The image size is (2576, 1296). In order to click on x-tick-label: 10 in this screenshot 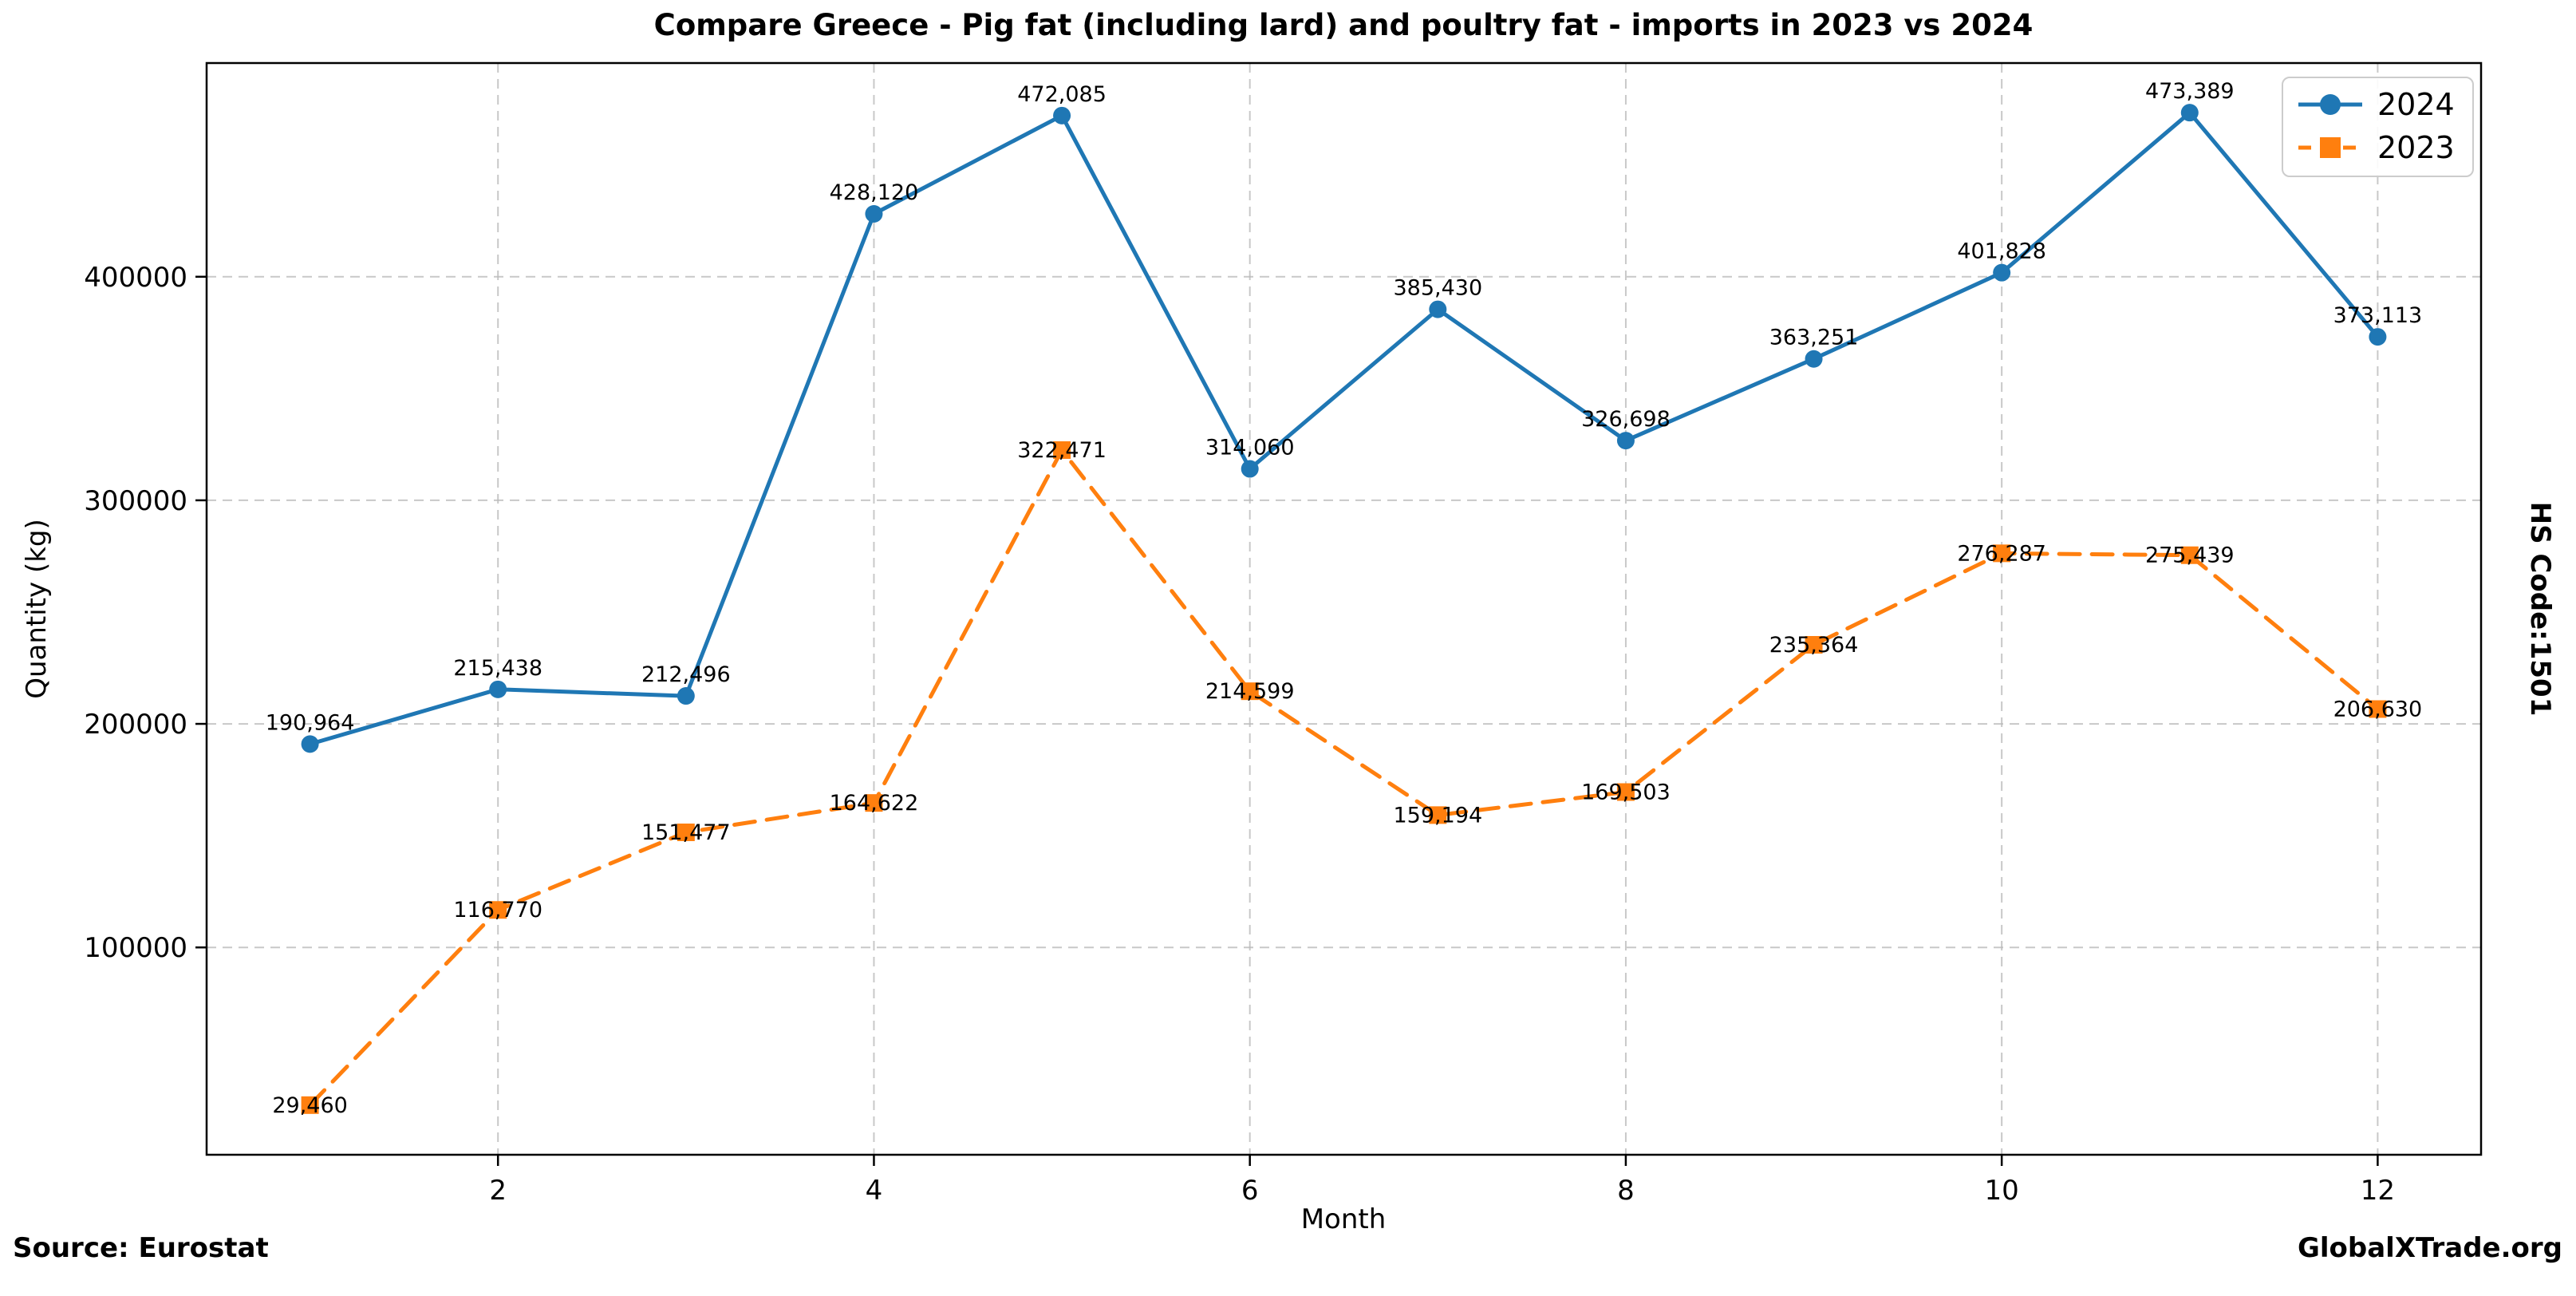, I will do `click(2002, 1191)`.